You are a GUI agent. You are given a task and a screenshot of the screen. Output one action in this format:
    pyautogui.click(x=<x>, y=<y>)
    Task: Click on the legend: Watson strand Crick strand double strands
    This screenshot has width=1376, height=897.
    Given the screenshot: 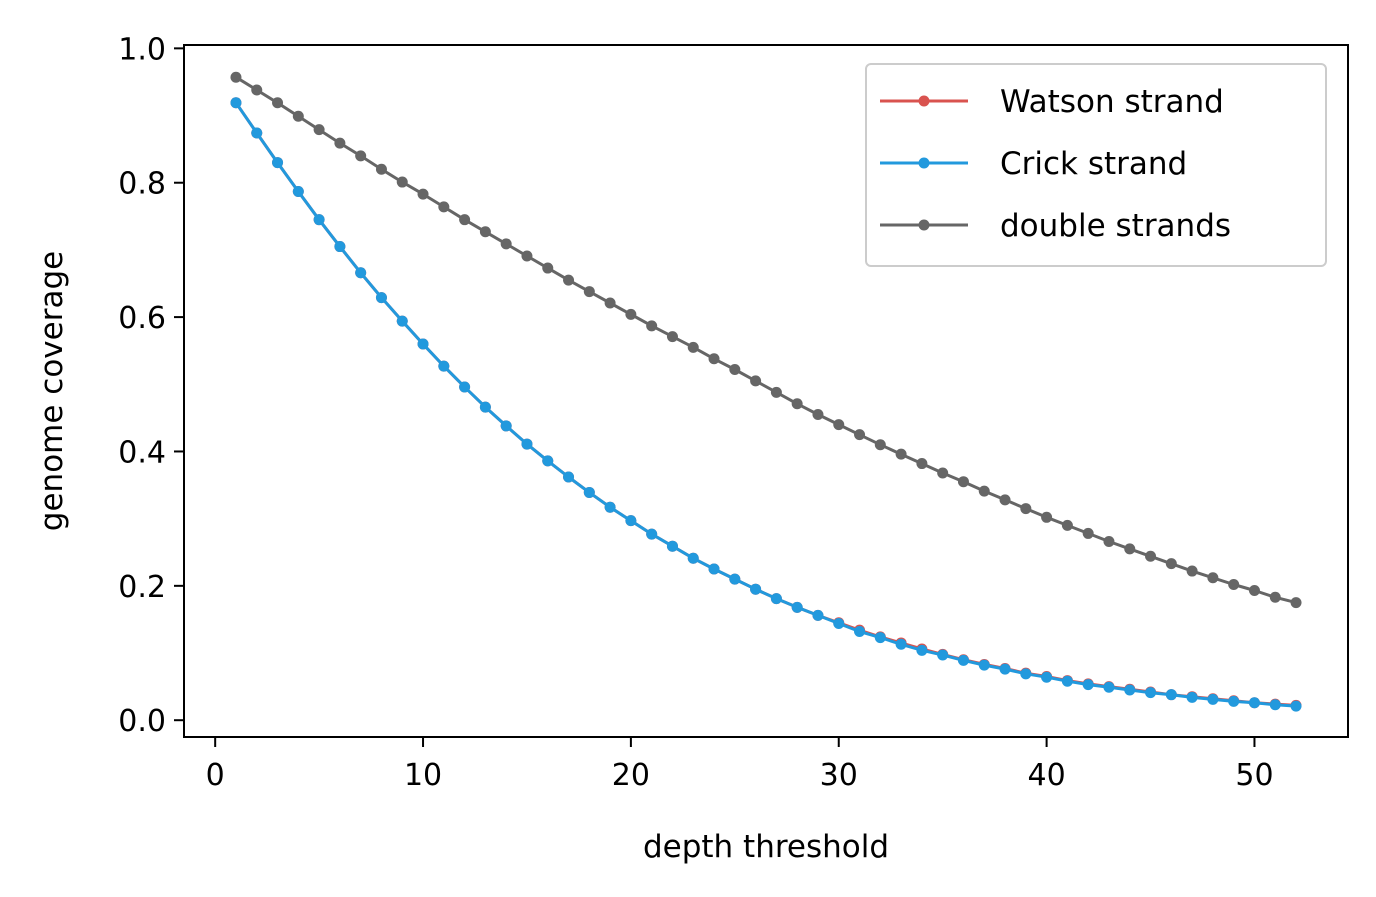 What is the action you would take?
    pyautogui.click(x=1096, y=165)
    